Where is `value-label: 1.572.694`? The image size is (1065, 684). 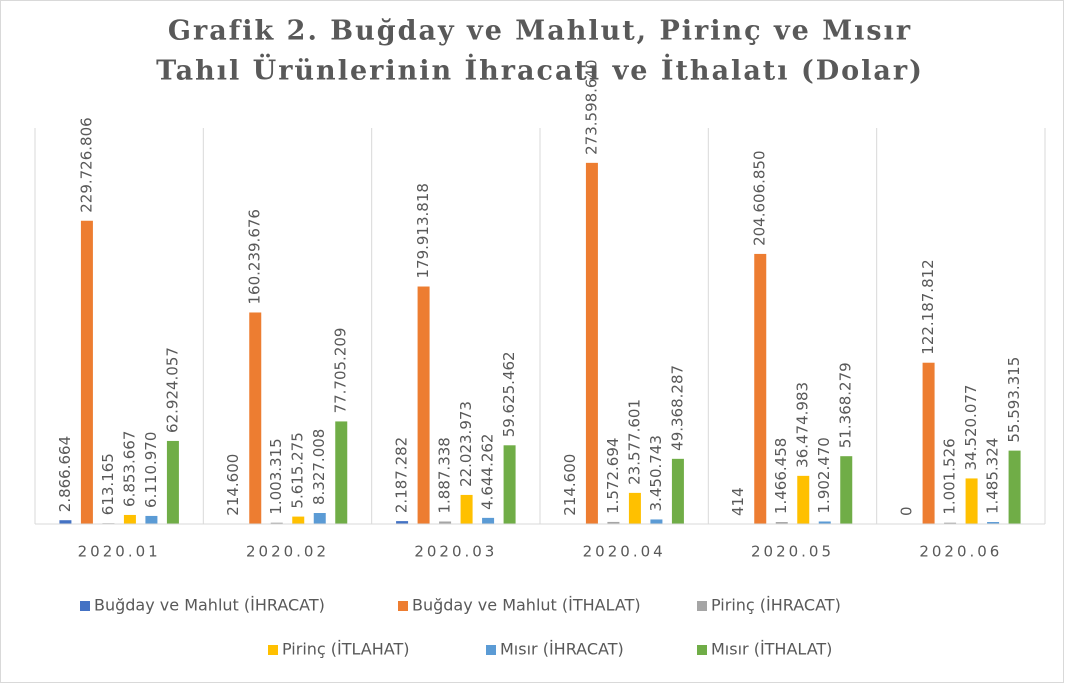
value-label: 1.572.694 is located at coordinates (613, 476).